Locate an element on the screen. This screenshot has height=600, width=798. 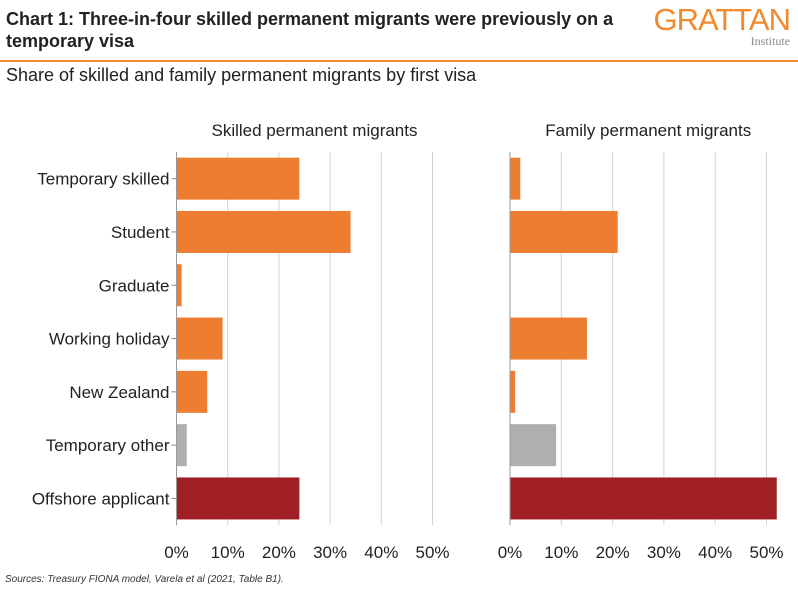
category-label: Offshore applicant is located at coordinates (101, 498).